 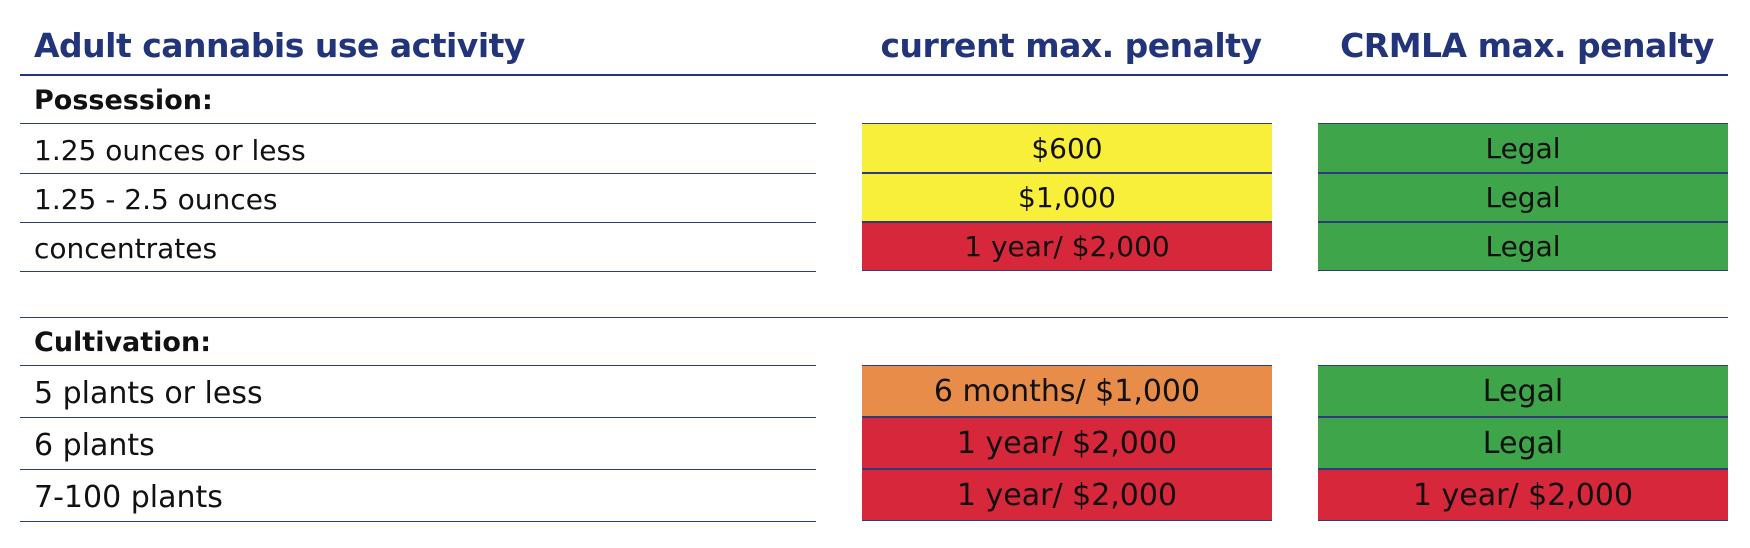 I want to click on header-rule, so click(x=874, y=75).